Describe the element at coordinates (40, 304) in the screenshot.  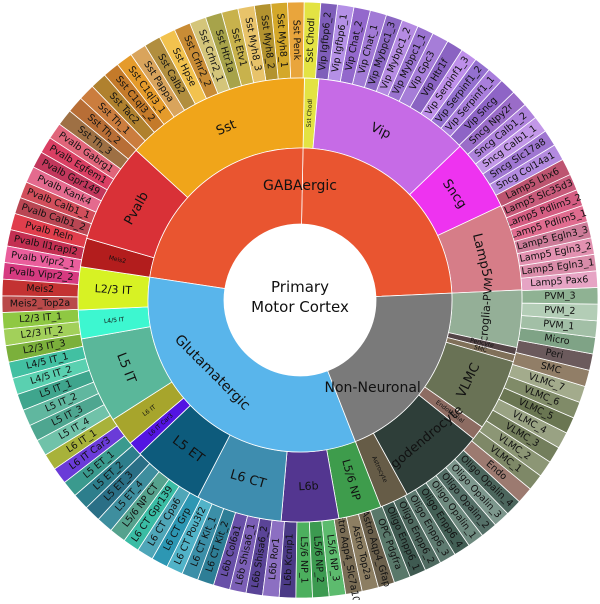
I see `cluster-label-meis2-top2a: Meis2_Top2a` at that location.